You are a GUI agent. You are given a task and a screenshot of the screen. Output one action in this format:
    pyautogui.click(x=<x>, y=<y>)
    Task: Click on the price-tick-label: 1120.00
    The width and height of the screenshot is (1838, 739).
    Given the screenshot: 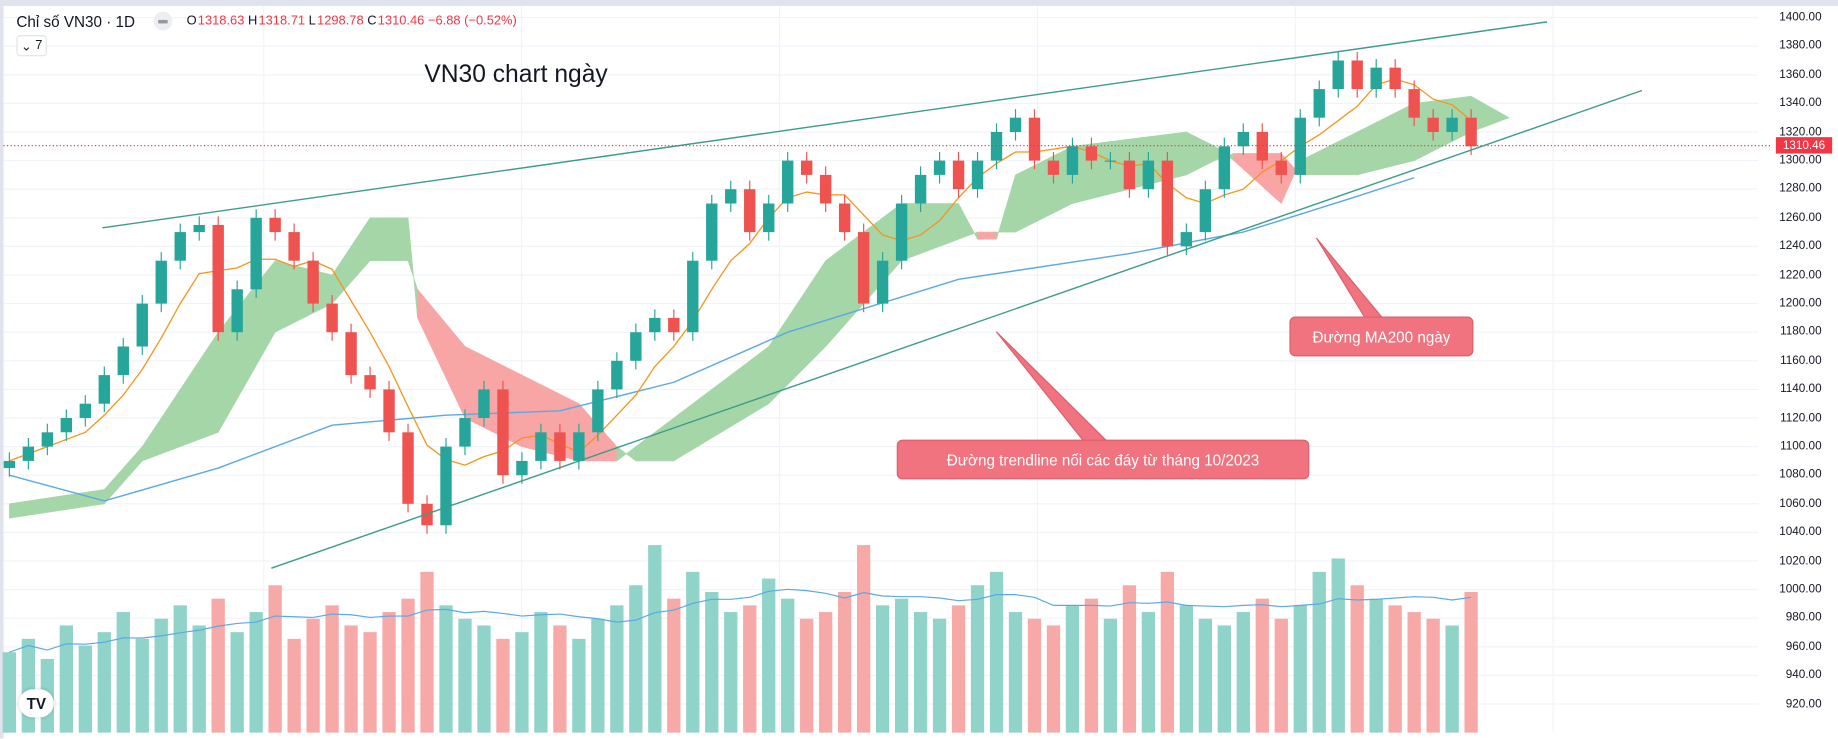 What is the action you would take?
    pyautogui.click(x=1801, y=418)
    